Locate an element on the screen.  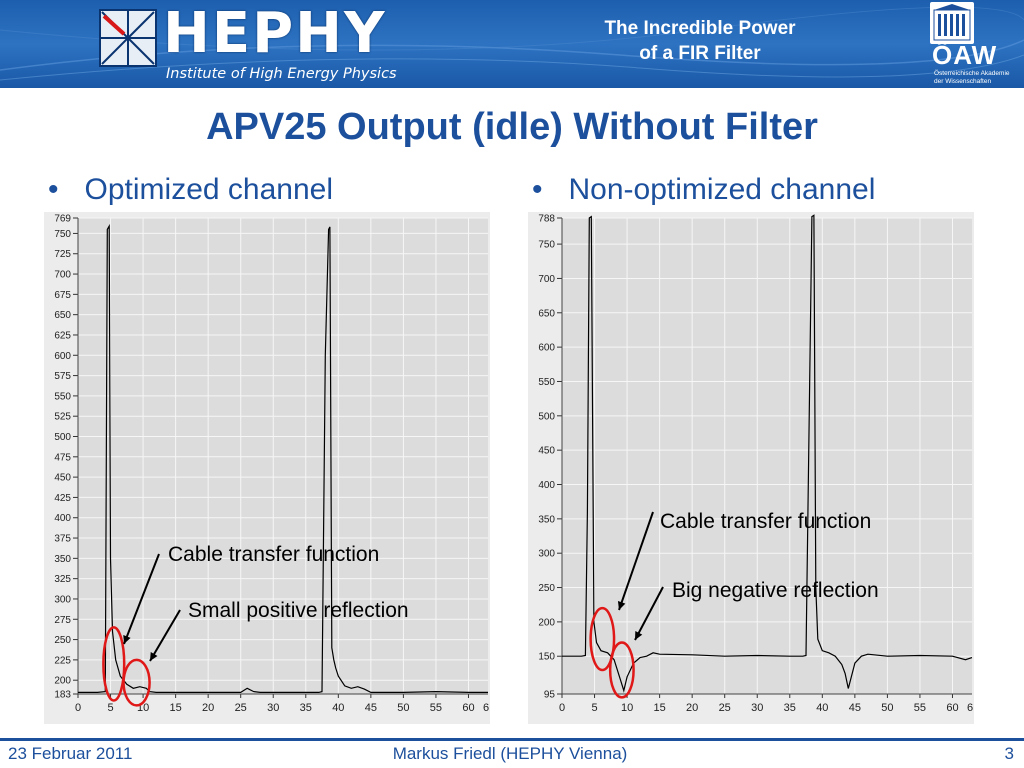
chart-0-y-tick-label: 450 is located at coordinates (62, 478).